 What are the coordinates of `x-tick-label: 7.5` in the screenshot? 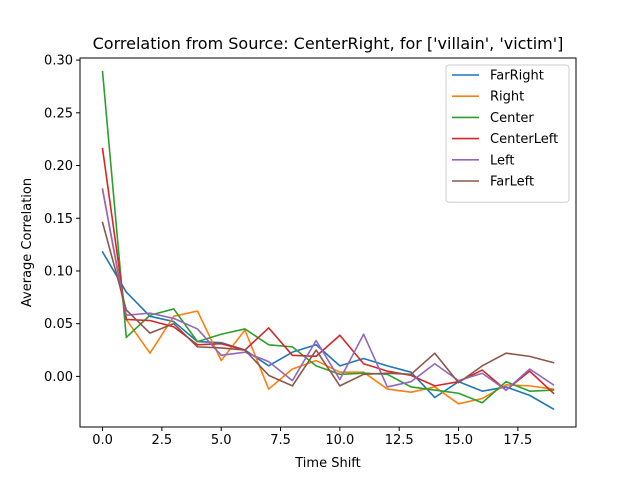 It's located at (280, 440).